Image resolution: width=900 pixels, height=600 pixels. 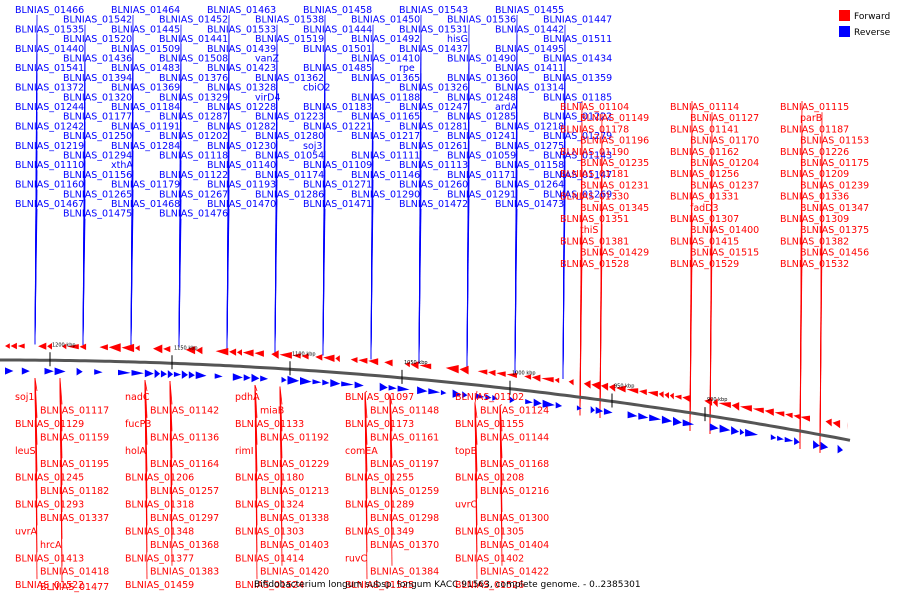 What do you see at coordinates (704, 219) in the screenshot?
I see `forward-gene-label: BLNIAS_01307` at bounding box center [704, 219].